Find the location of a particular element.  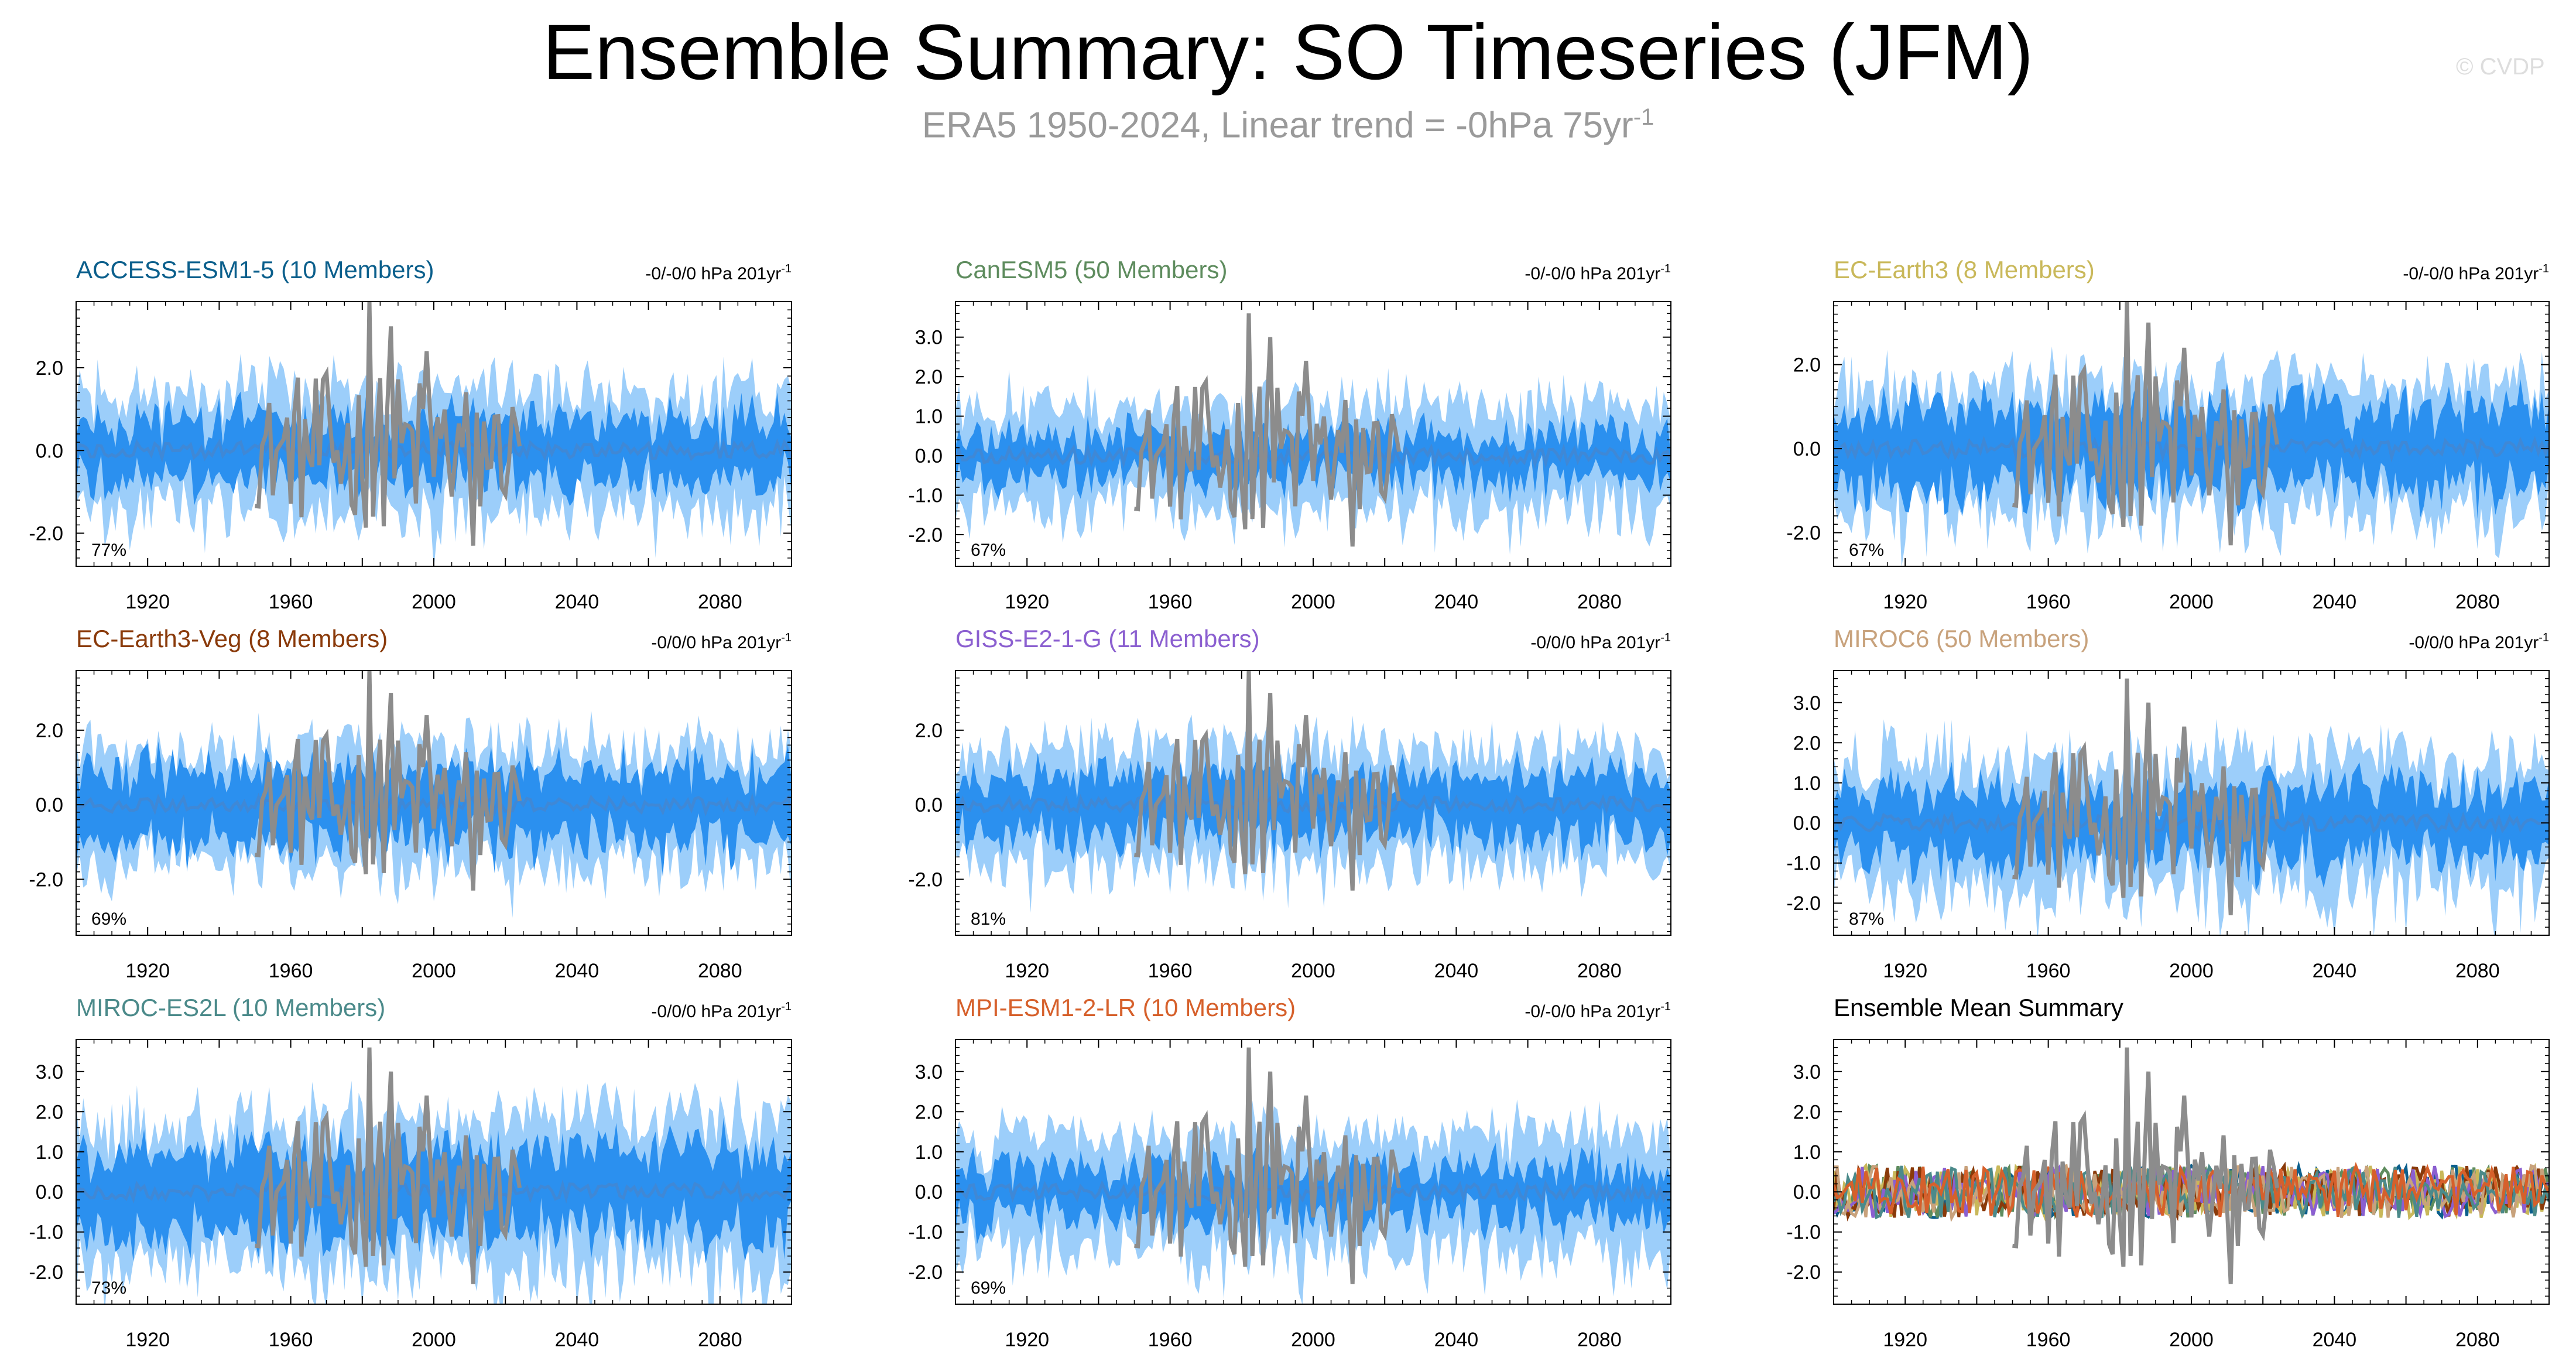

page-title: Ensemble Summary: SO Timeseries (JFM) is located at coordinates (1288, 52).